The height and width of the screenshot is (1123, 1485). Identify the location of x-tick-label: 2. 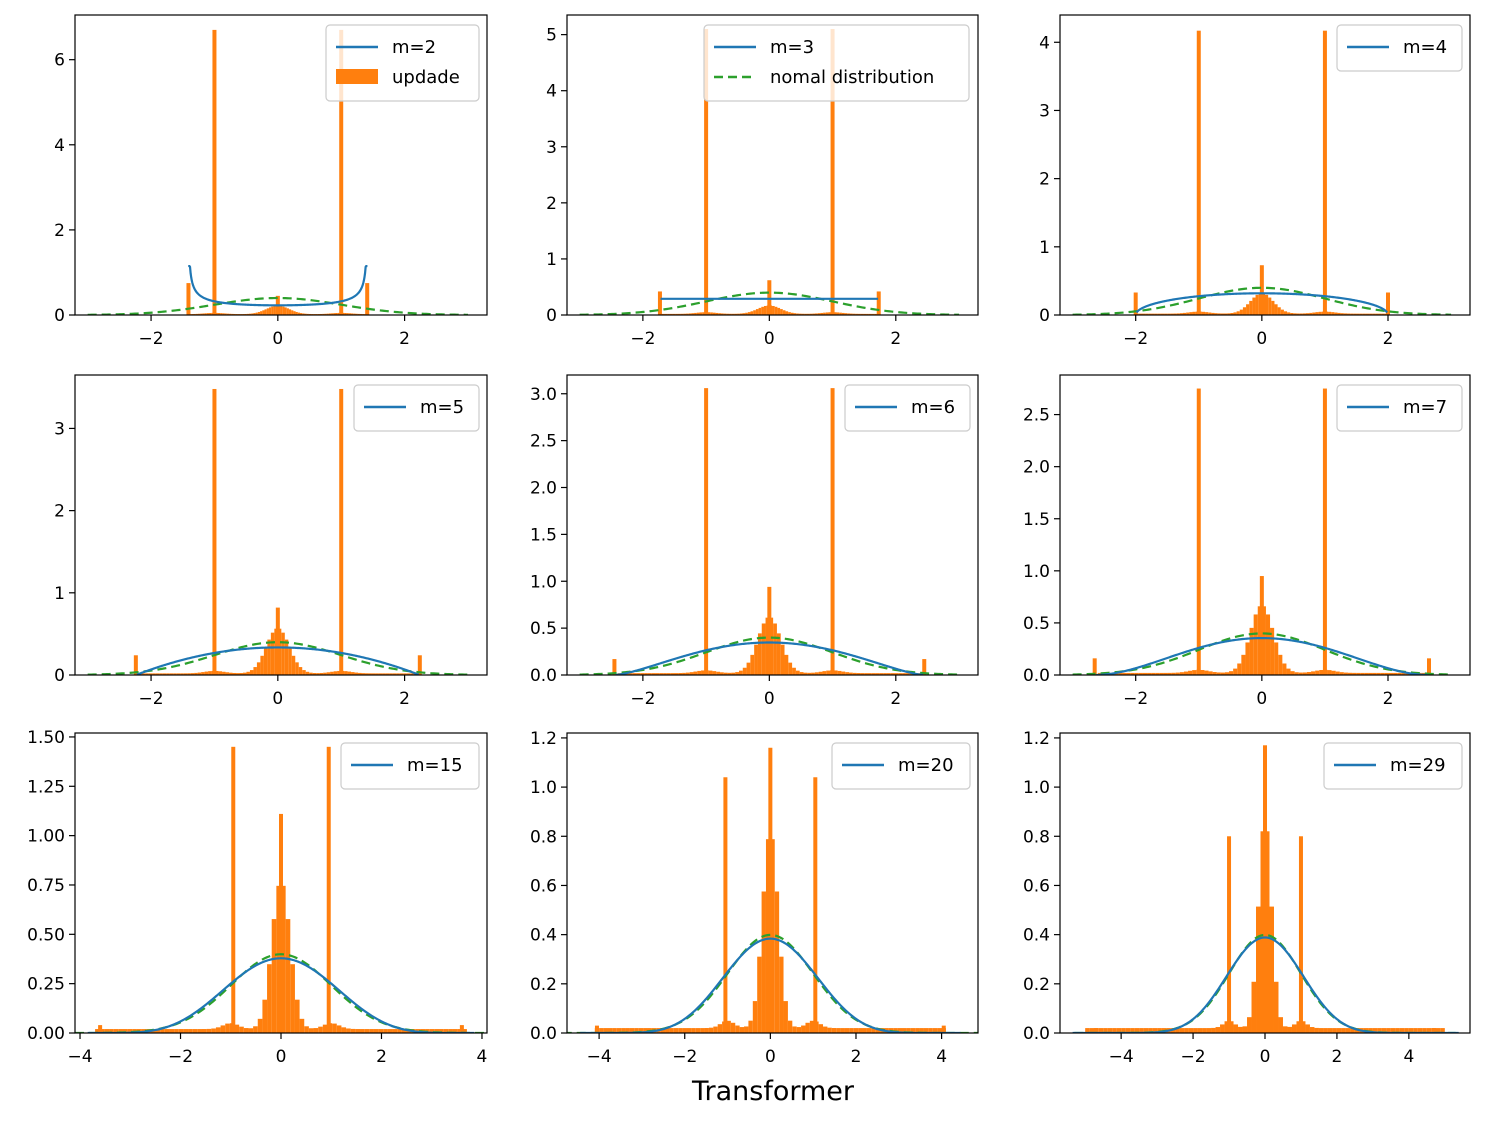
(895, 339).